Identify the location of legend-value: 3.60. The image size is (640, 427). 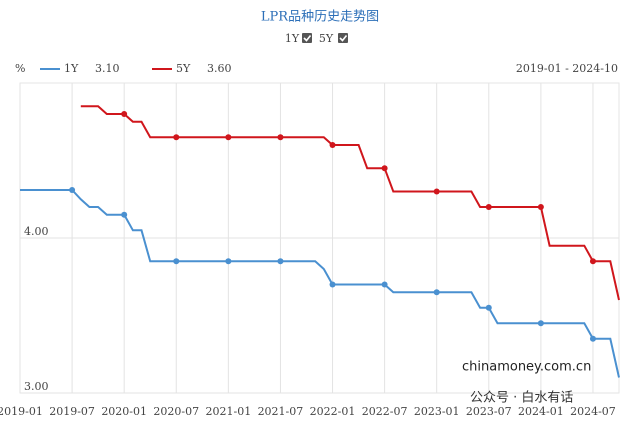
(219, 68).